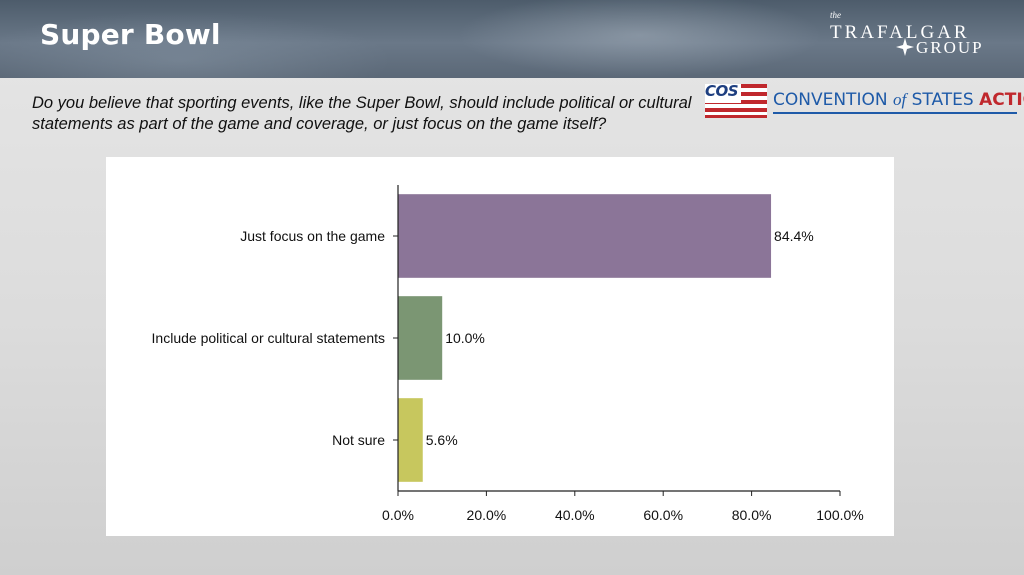  I want to click on x-tick-label-0: 0.0%, so click(398, 515).